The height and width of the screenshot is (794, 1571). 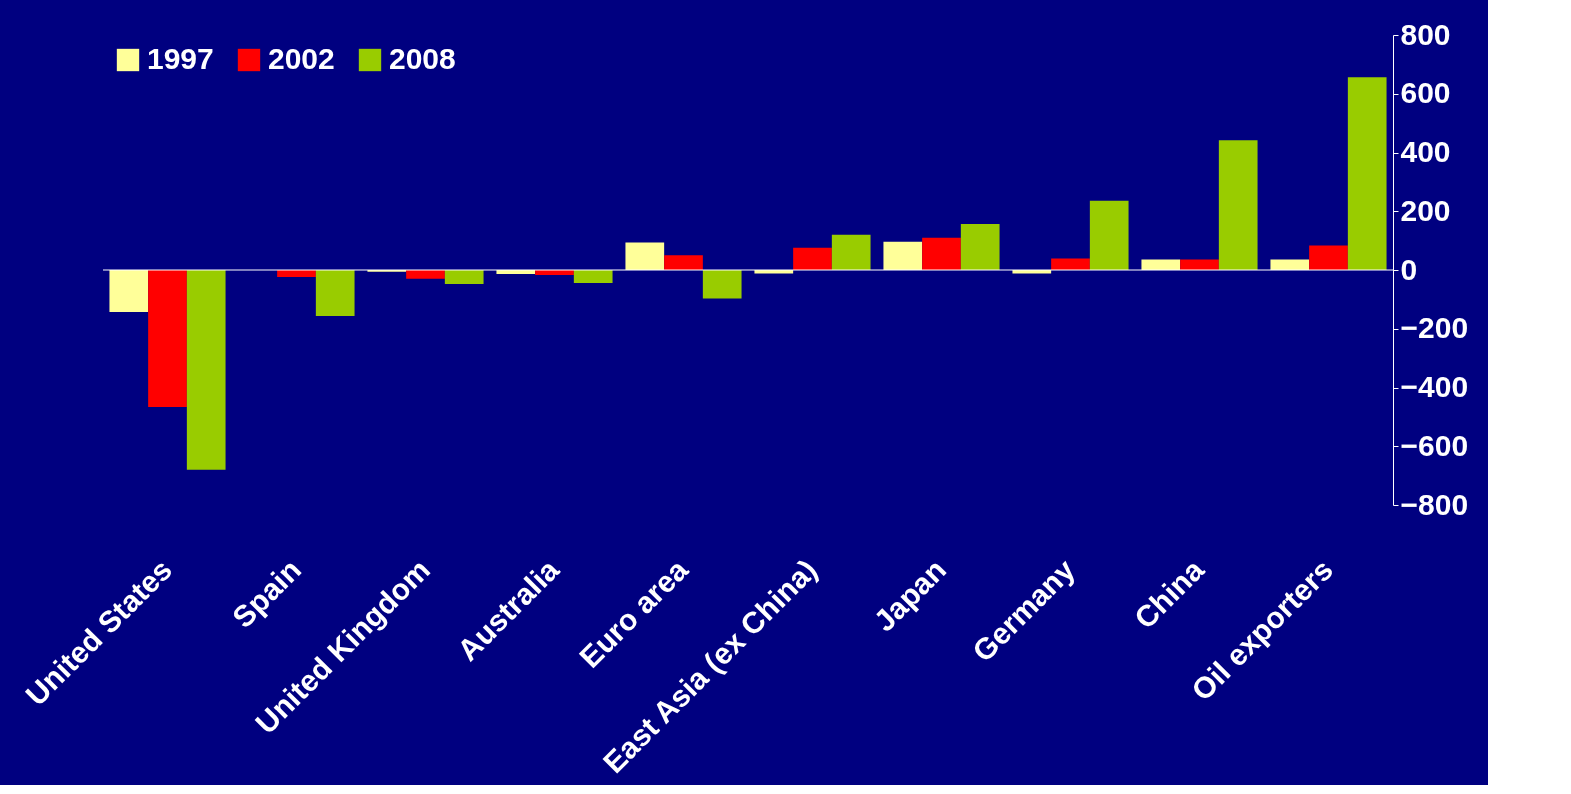 What do you see at coordinates (1425, 34) in the screenshot?
I see `y-tick-label: 800` at bounding box center [1425, 34].